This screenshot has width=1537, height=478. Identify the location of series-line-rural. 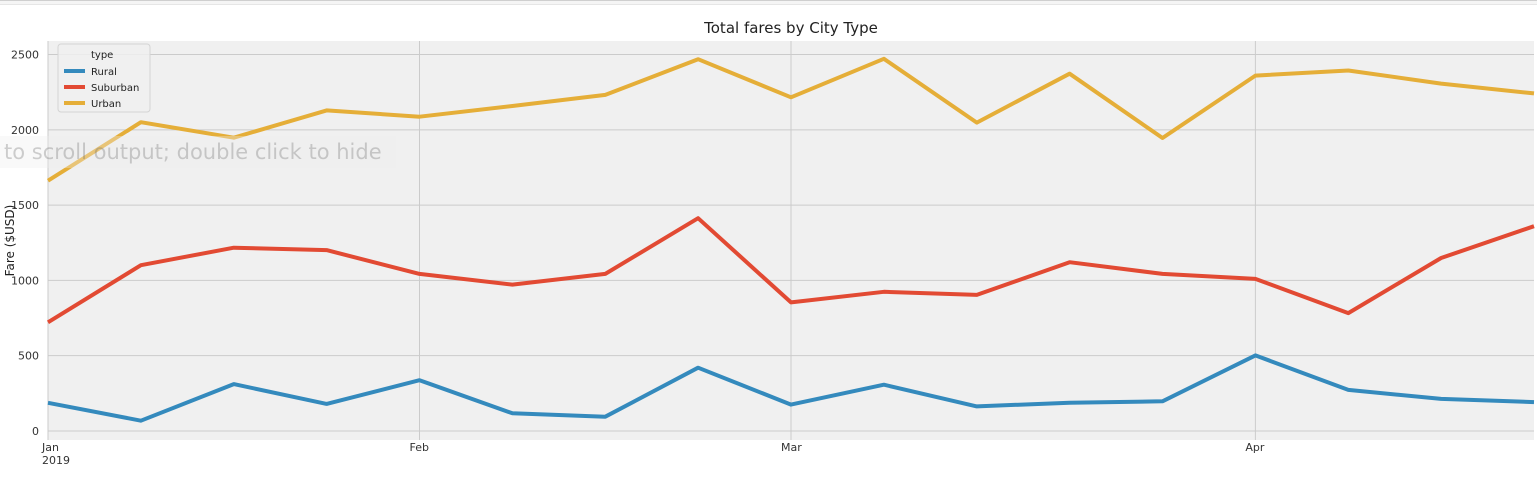
(791, 388).